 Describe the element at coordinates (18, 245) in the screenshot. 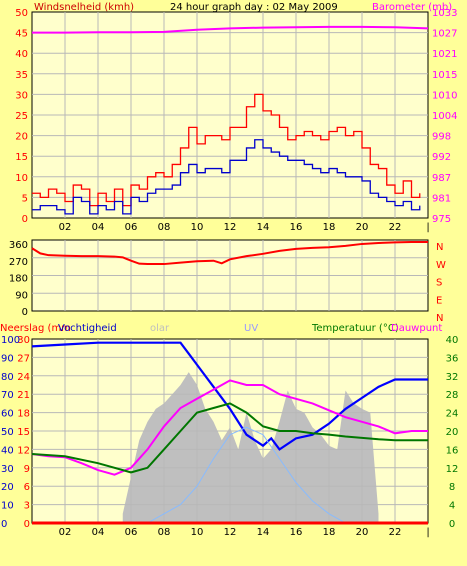

I see `y-tick-label: 360` at that location.